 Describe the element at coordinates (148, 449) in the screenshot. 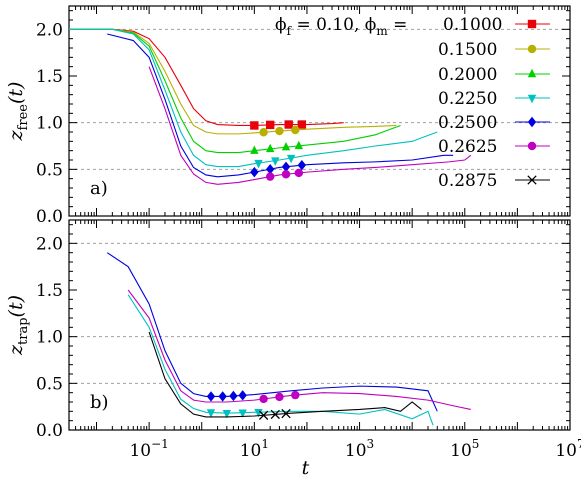

I see `x-tick-label: 10⁻¹` at that location.